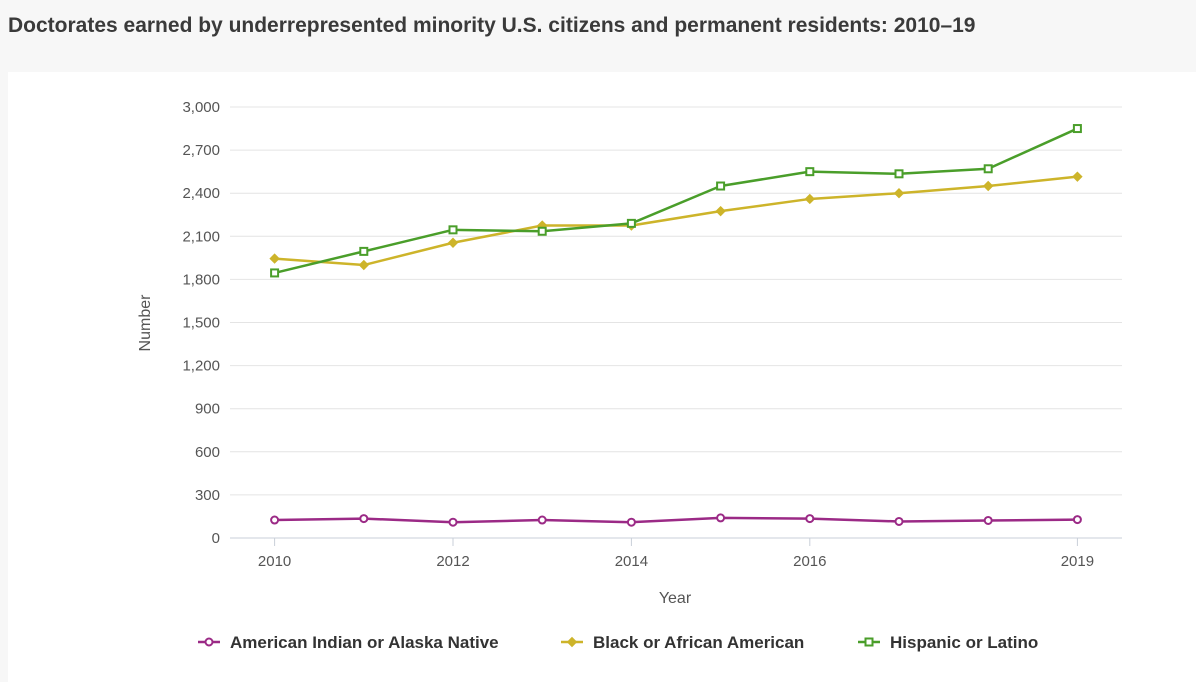  What do you see at coordinates (201, 150) in the screenshot?
I see `y-tick-label: 2,700` at bounding box center [201, 150].